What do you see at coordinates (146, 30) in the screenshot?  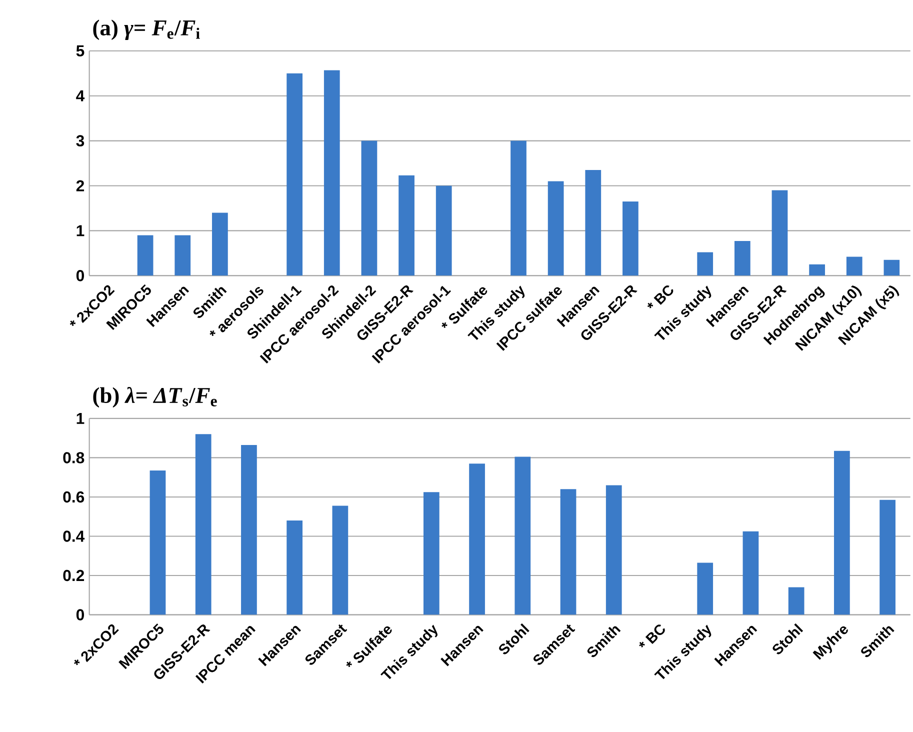 I see `chart-title: (a) γ= F$_{e}$/F$_{i}$` at bounding box center [146, 30].